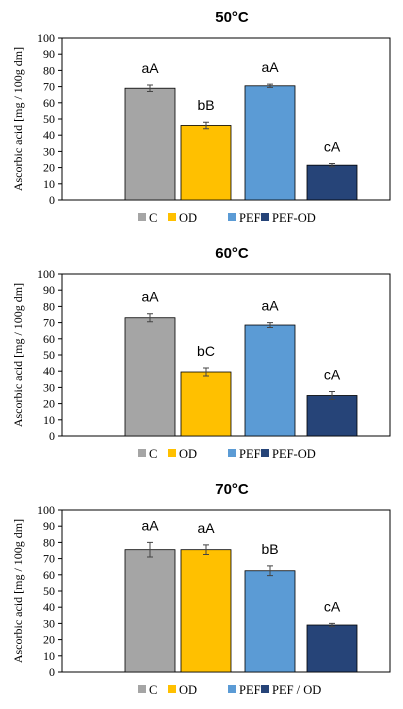 The width and height of the screenshot is (403, 709). What do you see at coordinates (232, 489) in the screenshot?
I see `chart-title: 70°C` at bounding box center [232, 489].